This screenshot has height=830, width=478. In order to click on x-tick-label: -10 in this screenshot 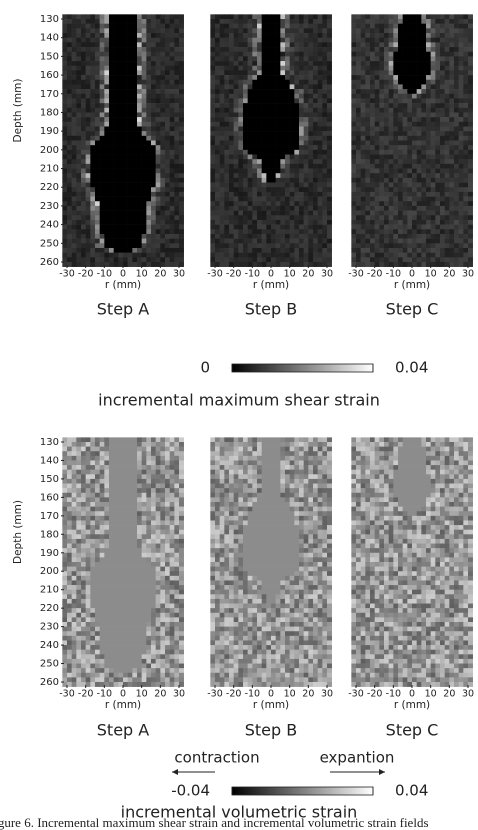, I will do `click(394, 274)`.